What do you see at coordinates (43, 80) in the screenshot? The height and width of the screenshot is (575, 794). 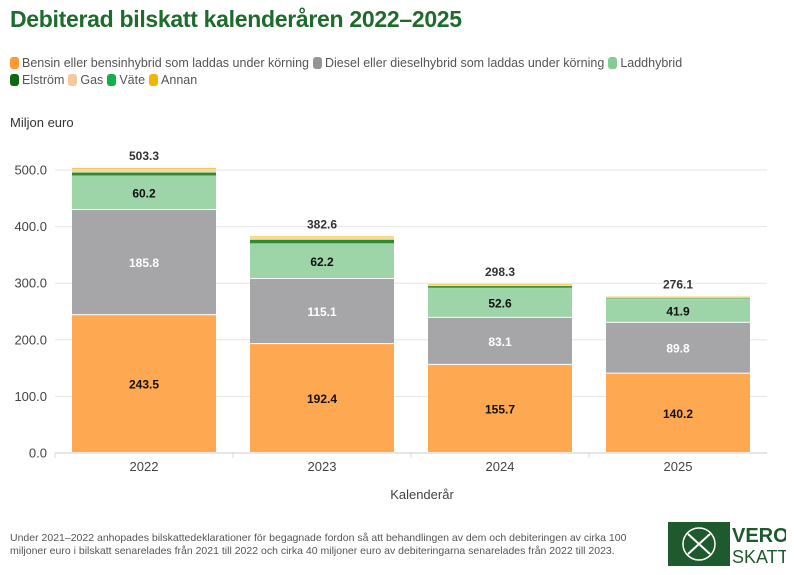 I see `legend-label: Elström` at bounding box center [43, 80].